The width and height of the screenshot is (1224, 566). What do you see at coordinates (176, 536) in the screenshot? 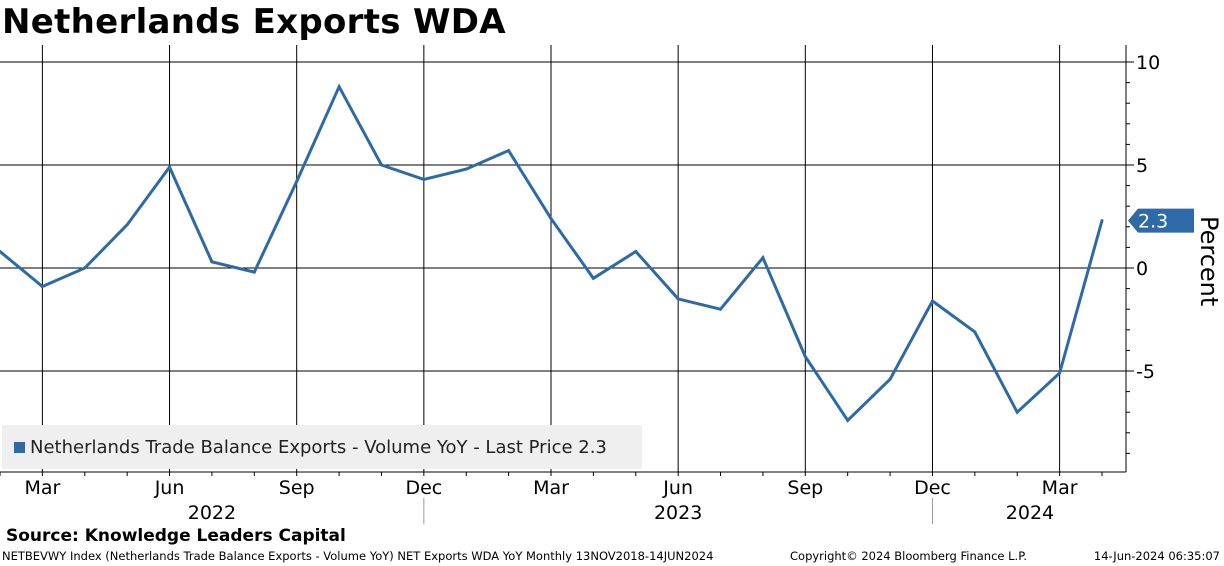
I see `source-label: Source: Knowledge Leaders Capital` at bounding box center [176, 536].